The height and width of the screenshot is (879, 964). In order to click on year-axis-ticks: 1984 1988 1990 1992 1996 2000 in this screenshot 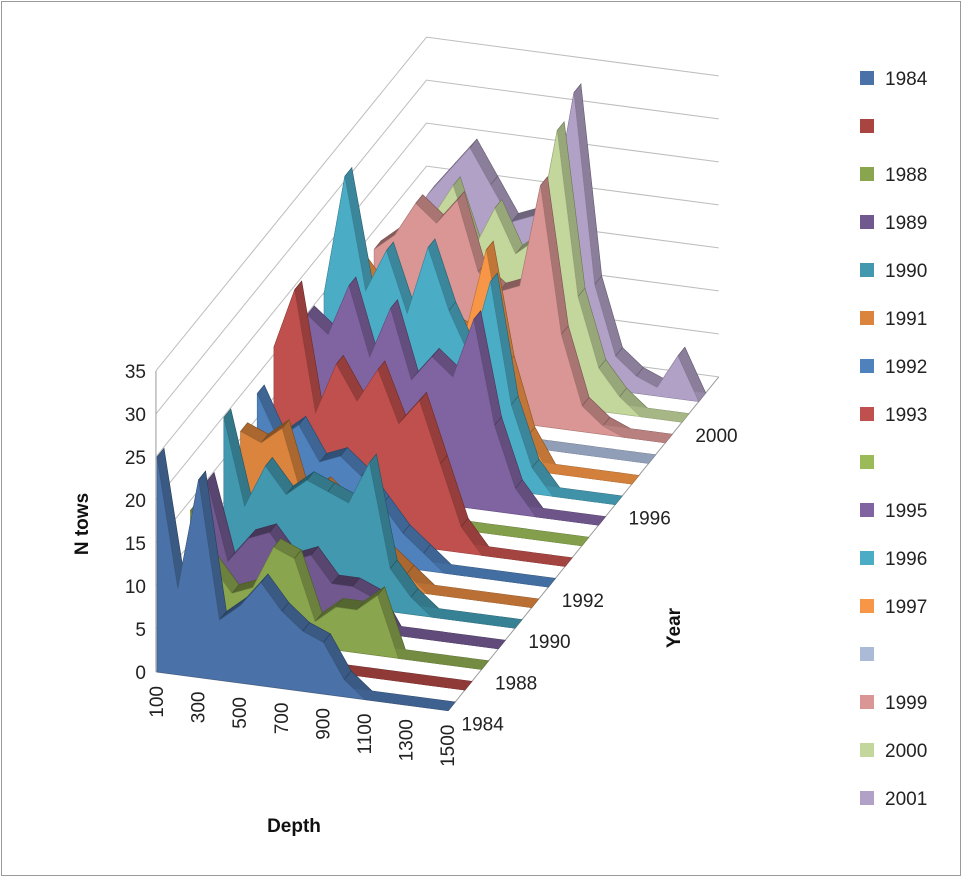, I will do `click(600, 580)`.